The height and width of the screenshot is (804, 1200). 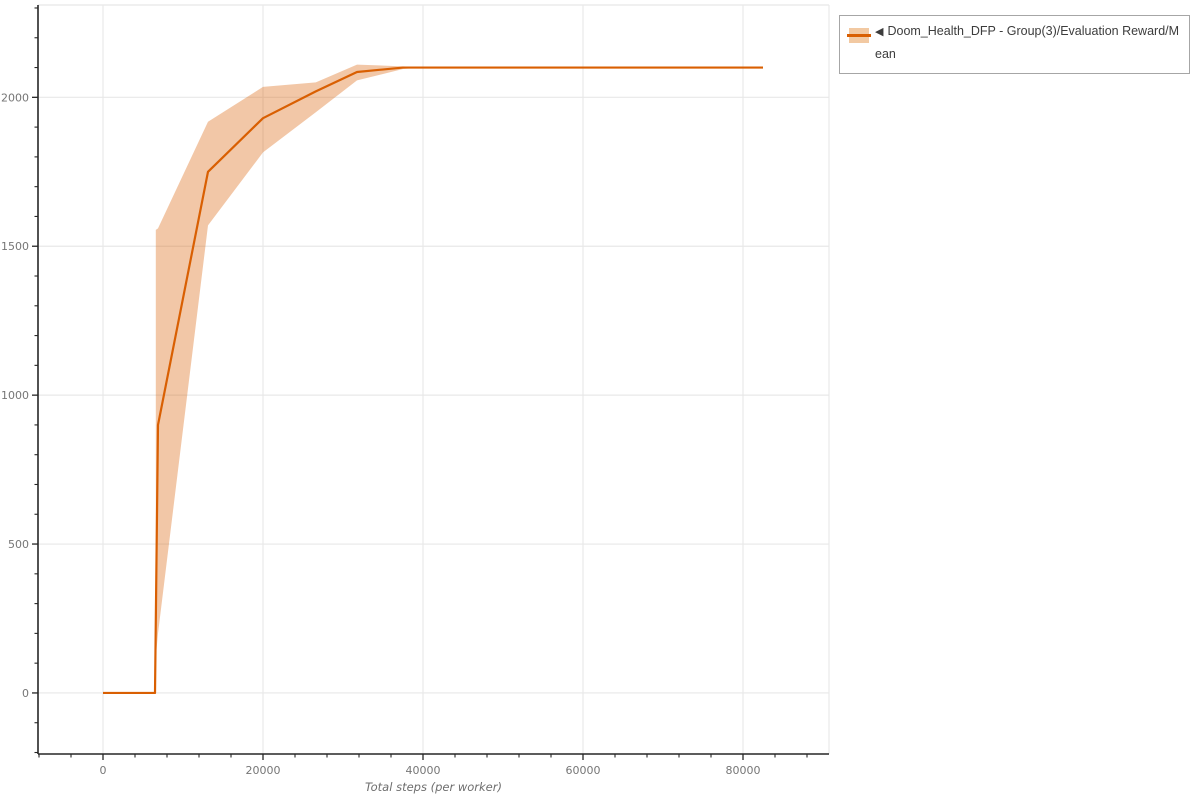 I want to click on x-axis-label: Total steps (per worker), so click(x=433, y=787).